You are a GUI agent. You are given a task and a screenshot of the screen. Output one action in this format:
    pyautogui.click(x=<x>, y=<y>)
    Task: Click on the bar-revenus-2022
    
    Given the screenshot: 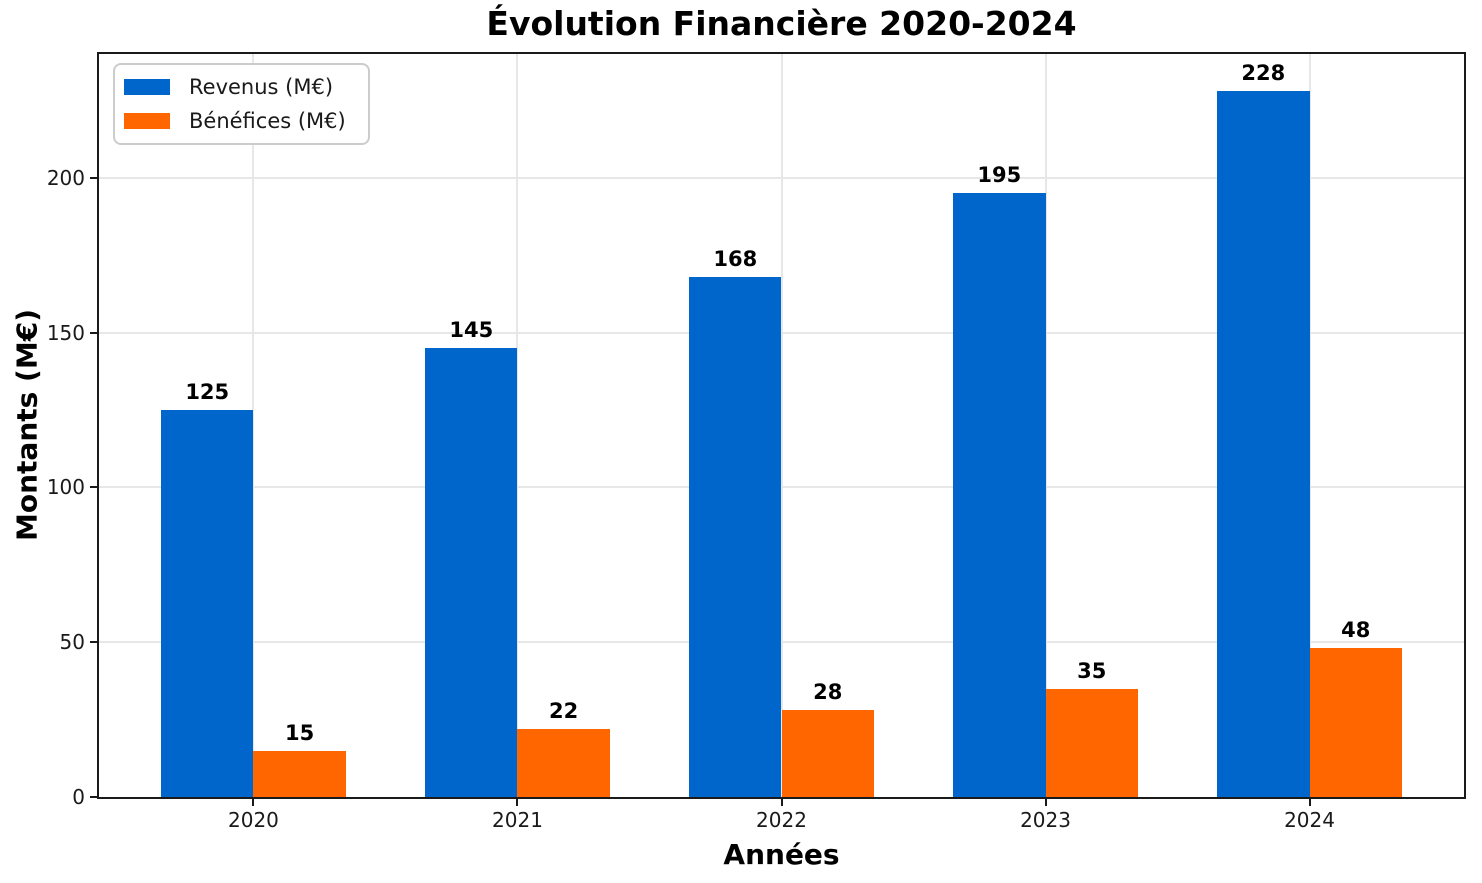 What is the action you would take?
    pyautogui.click(x=735, y=536)
    